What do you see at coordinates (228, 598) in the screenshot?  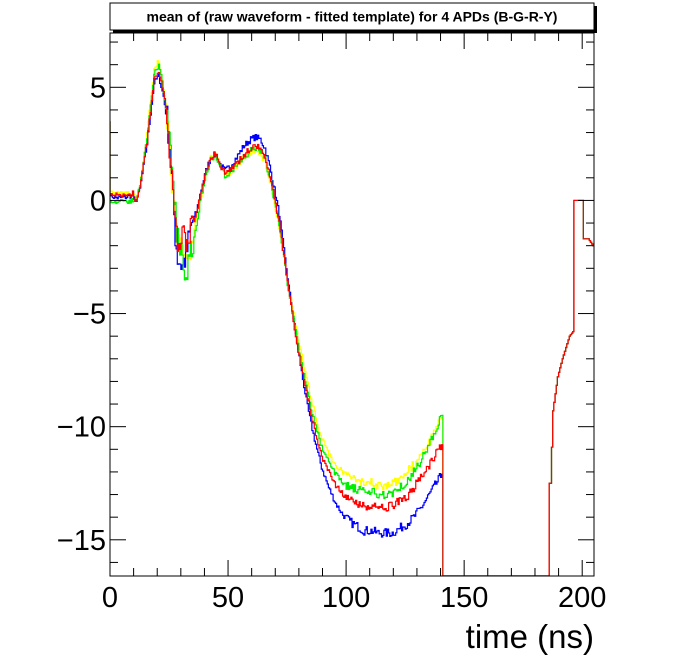 I see `x-tick-label: 50` at bounding box center [228, 598].